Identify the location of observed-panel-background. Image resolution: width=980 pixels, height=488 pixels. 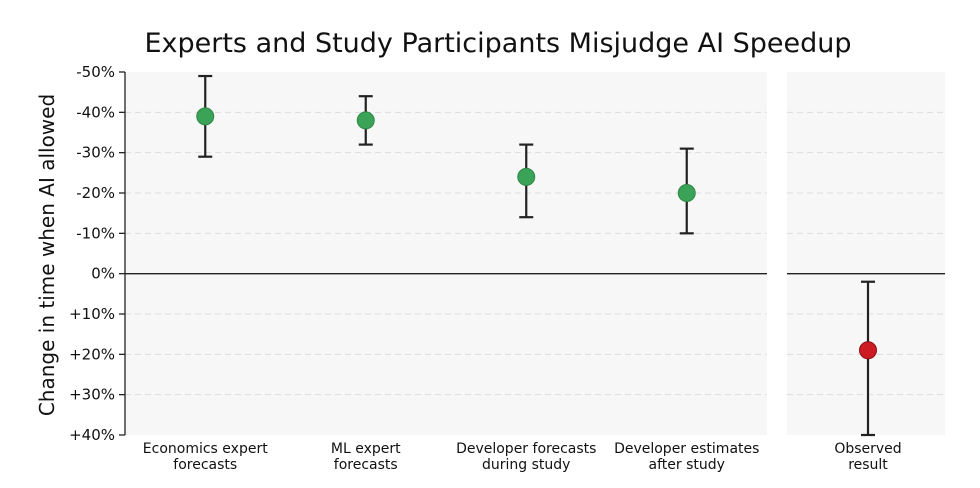
(866, 253).